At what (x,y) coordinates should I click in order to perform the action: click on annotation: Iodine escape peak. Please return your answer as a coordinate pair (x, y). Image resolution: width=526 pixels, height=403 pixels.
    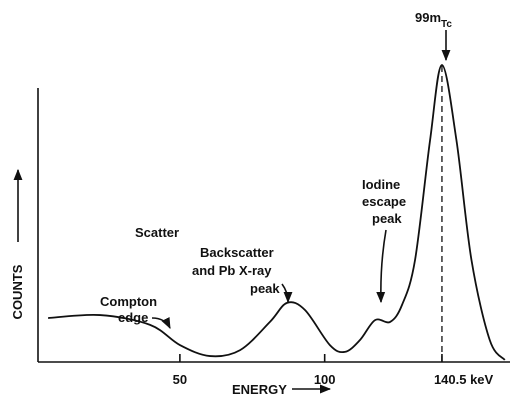
    Looking at the image, I should click on (386, 201).